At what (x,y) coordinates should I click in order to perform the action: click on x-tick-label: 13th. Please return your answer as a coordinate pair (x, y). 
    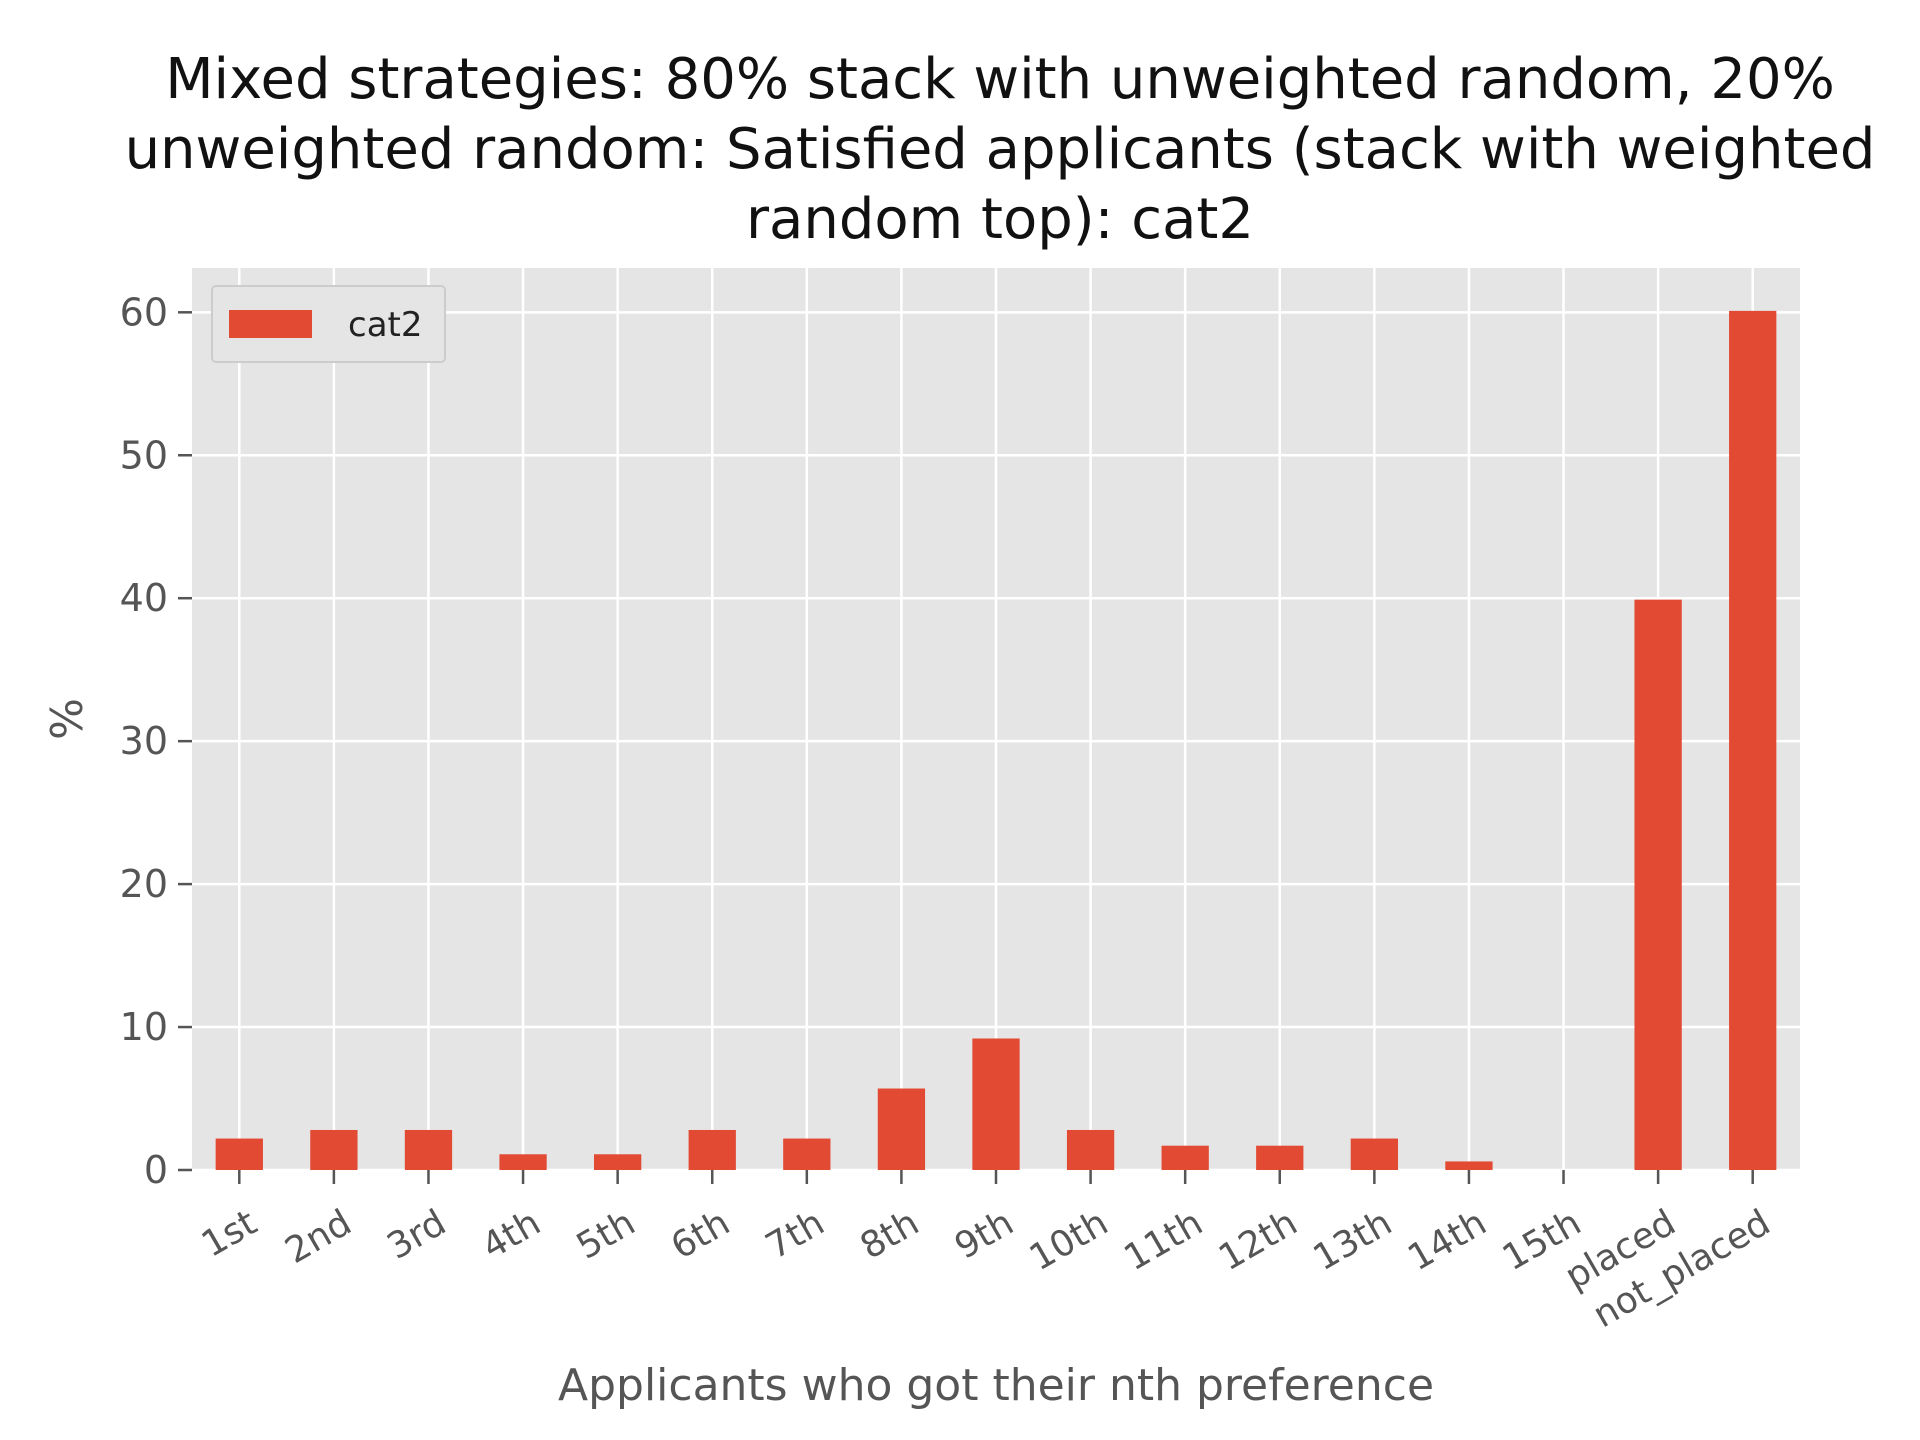
    Looking at the image, I should click on (1353, 1240).